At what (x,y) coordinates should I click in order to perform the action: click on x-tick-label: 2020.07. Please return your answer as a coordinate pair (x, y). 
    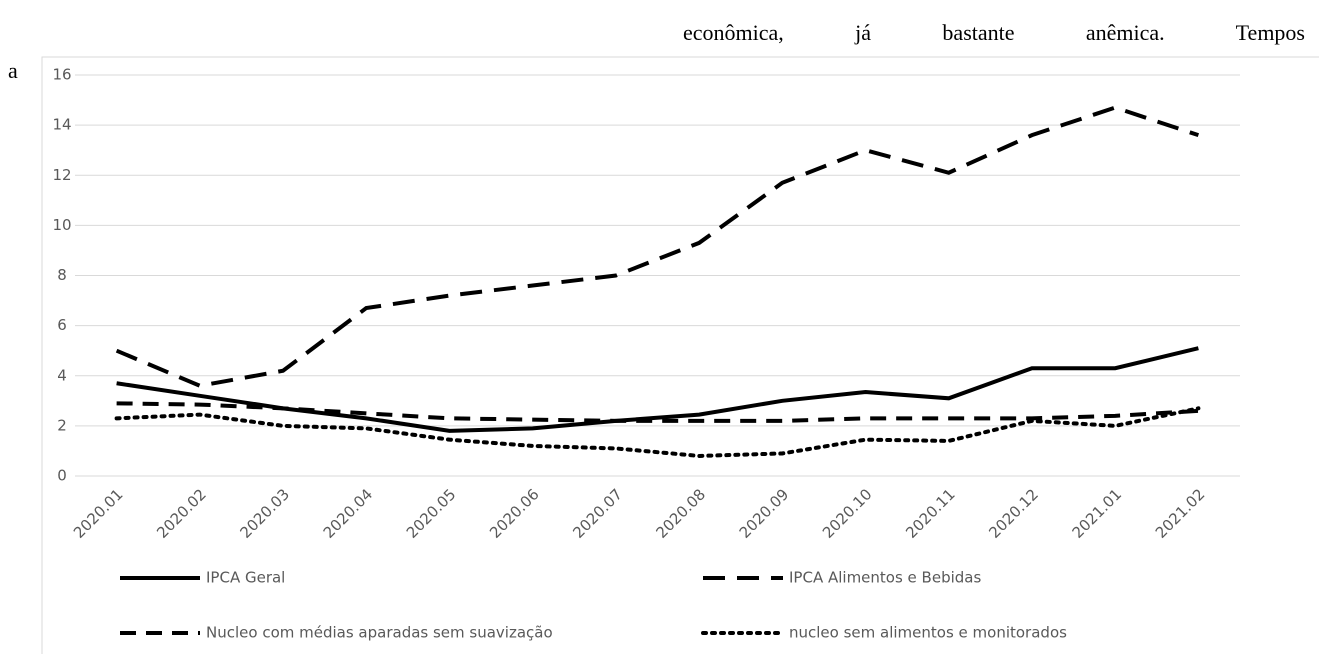
    Looking at the image, I should click on (597, 513).